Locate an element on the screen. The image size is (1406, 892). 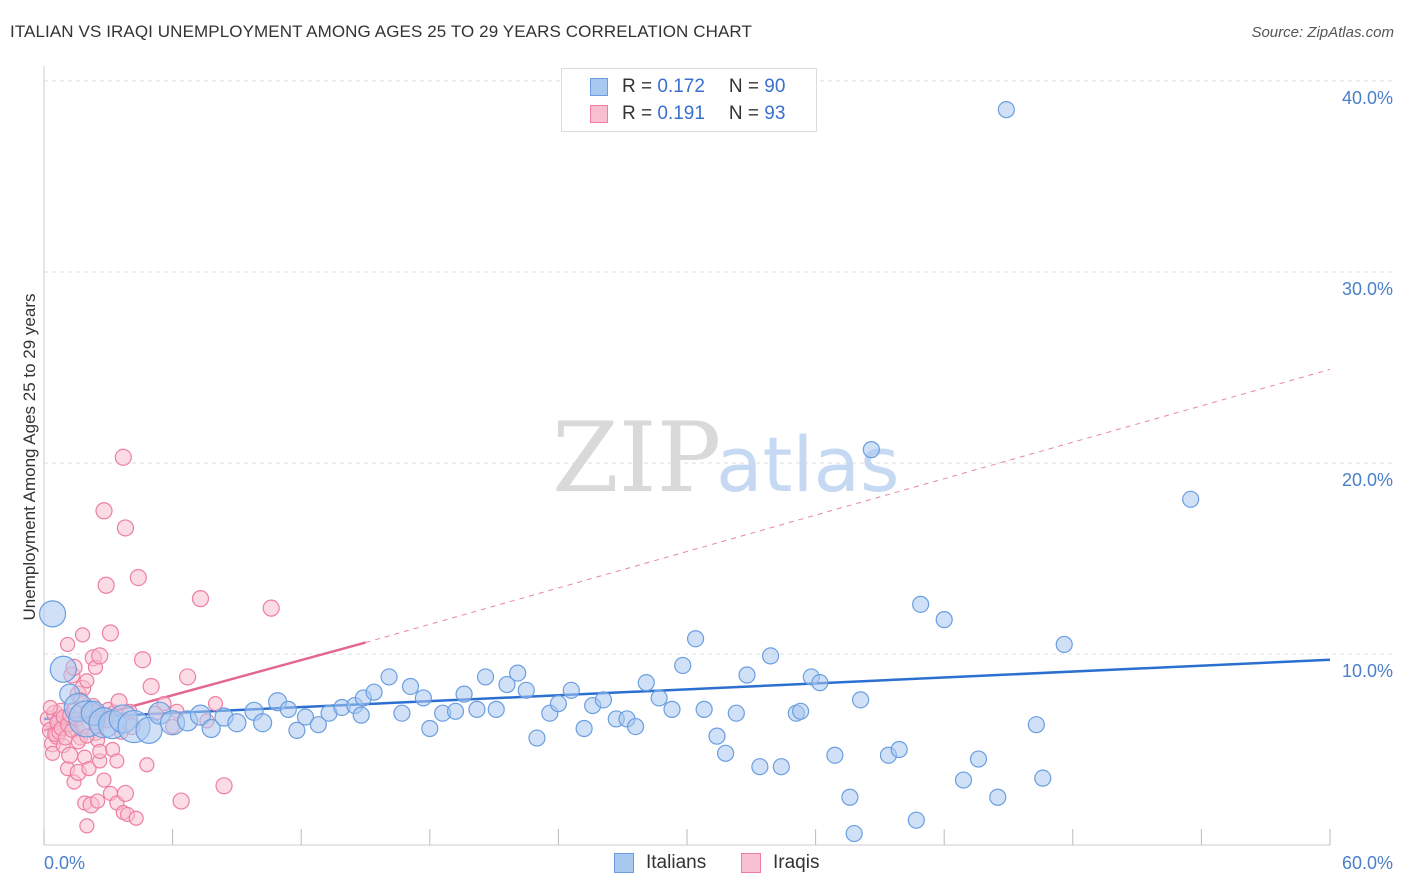
x-tick-label-1: 60.0% is located at coordinates (1367, 863).